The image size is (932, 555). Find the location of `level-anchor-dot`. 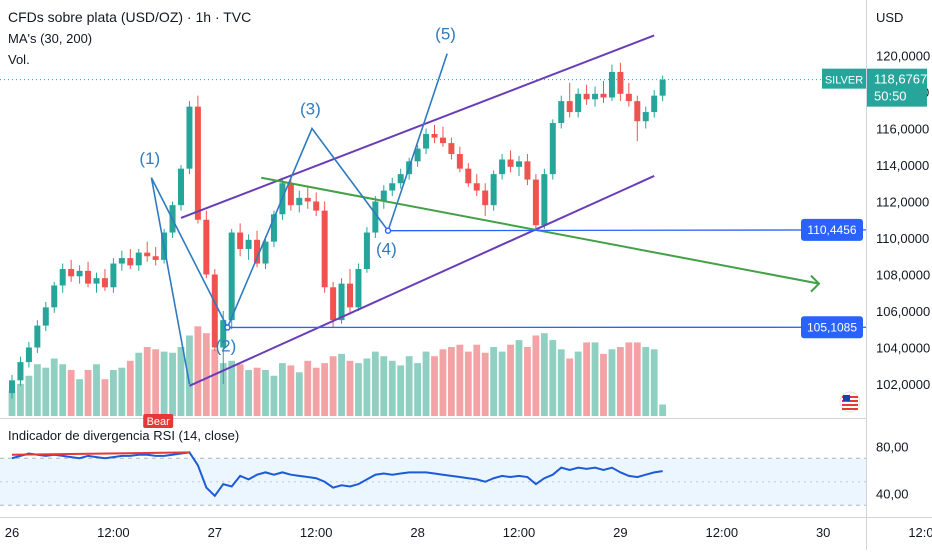

level-anchor-dot is located at coordinates (388, 230).